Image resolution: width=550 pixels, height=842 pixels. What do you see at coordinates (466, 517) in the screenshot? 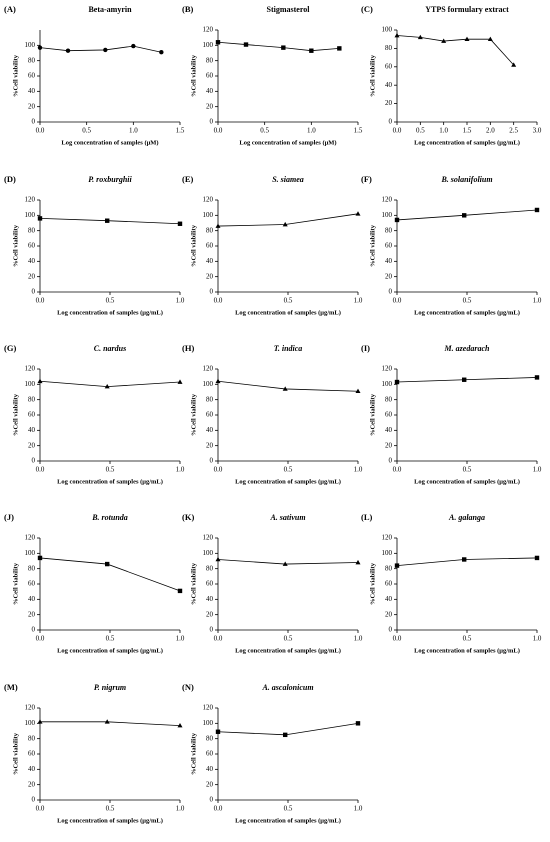
I see `panel-title: A. galanga` at bounding box center [466, 517].